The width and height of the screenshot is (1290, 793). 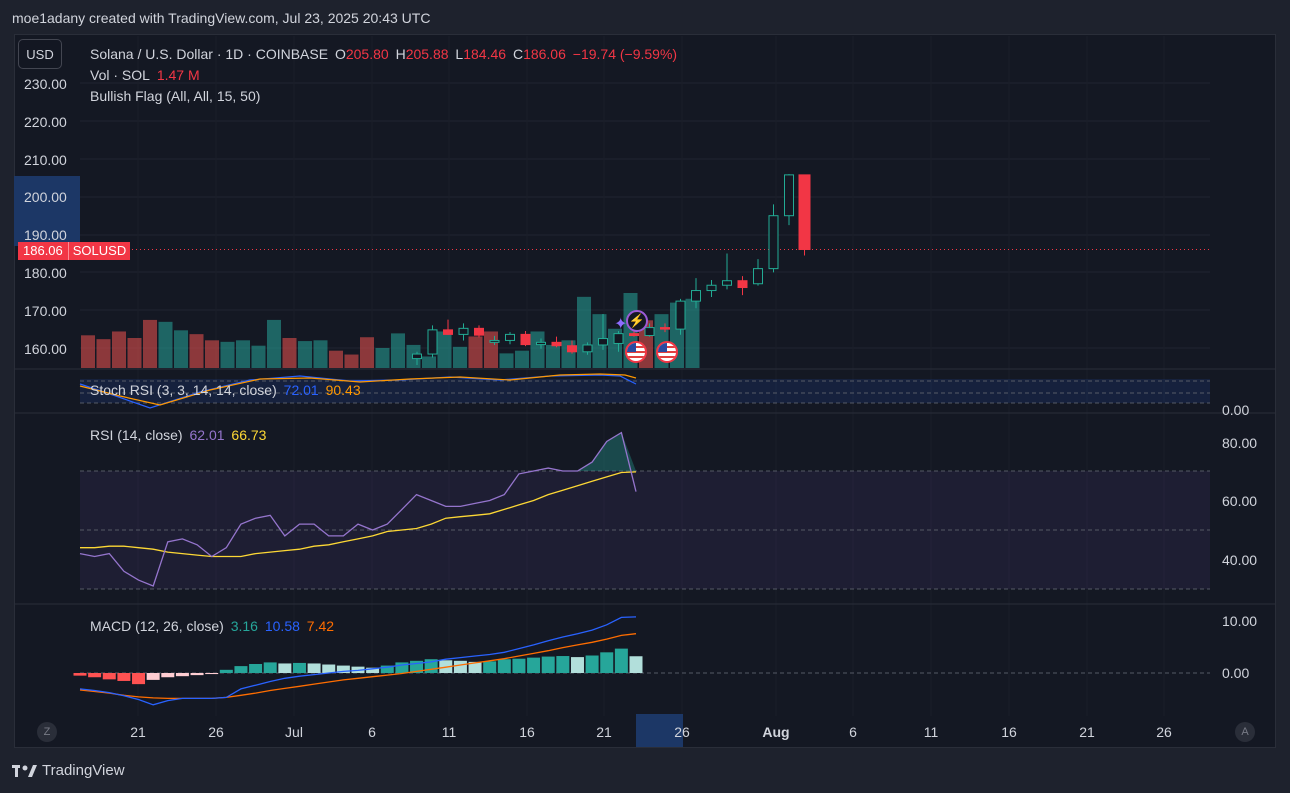 What do you see at coordinates (40, 54) in the screenshot?
I see `currency-button: USD` at bounding box center [40, 54].